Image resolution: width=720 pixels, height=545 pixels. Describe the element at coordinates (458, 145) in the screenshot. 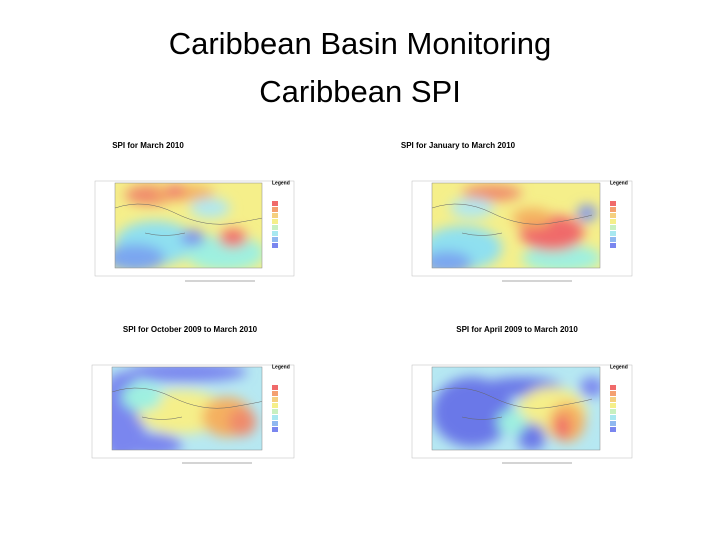

I see `panel-title: SPI for January to March 2010` at that location.